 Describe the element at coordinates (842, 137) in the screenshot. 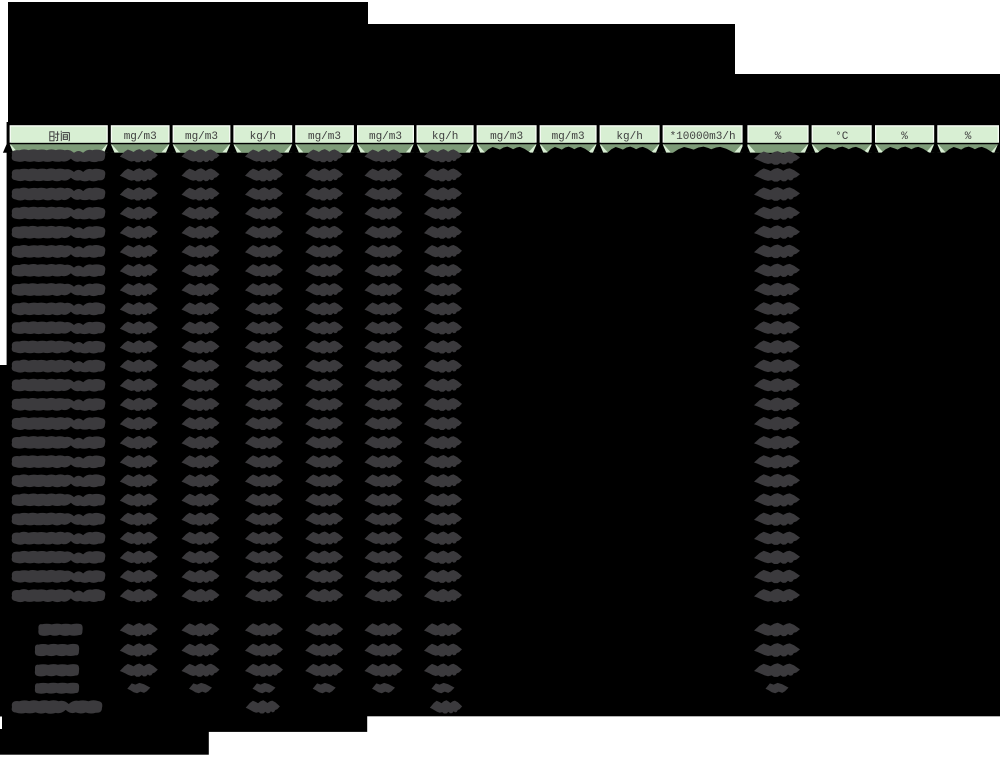

I see `svg-text: °C` at that location.